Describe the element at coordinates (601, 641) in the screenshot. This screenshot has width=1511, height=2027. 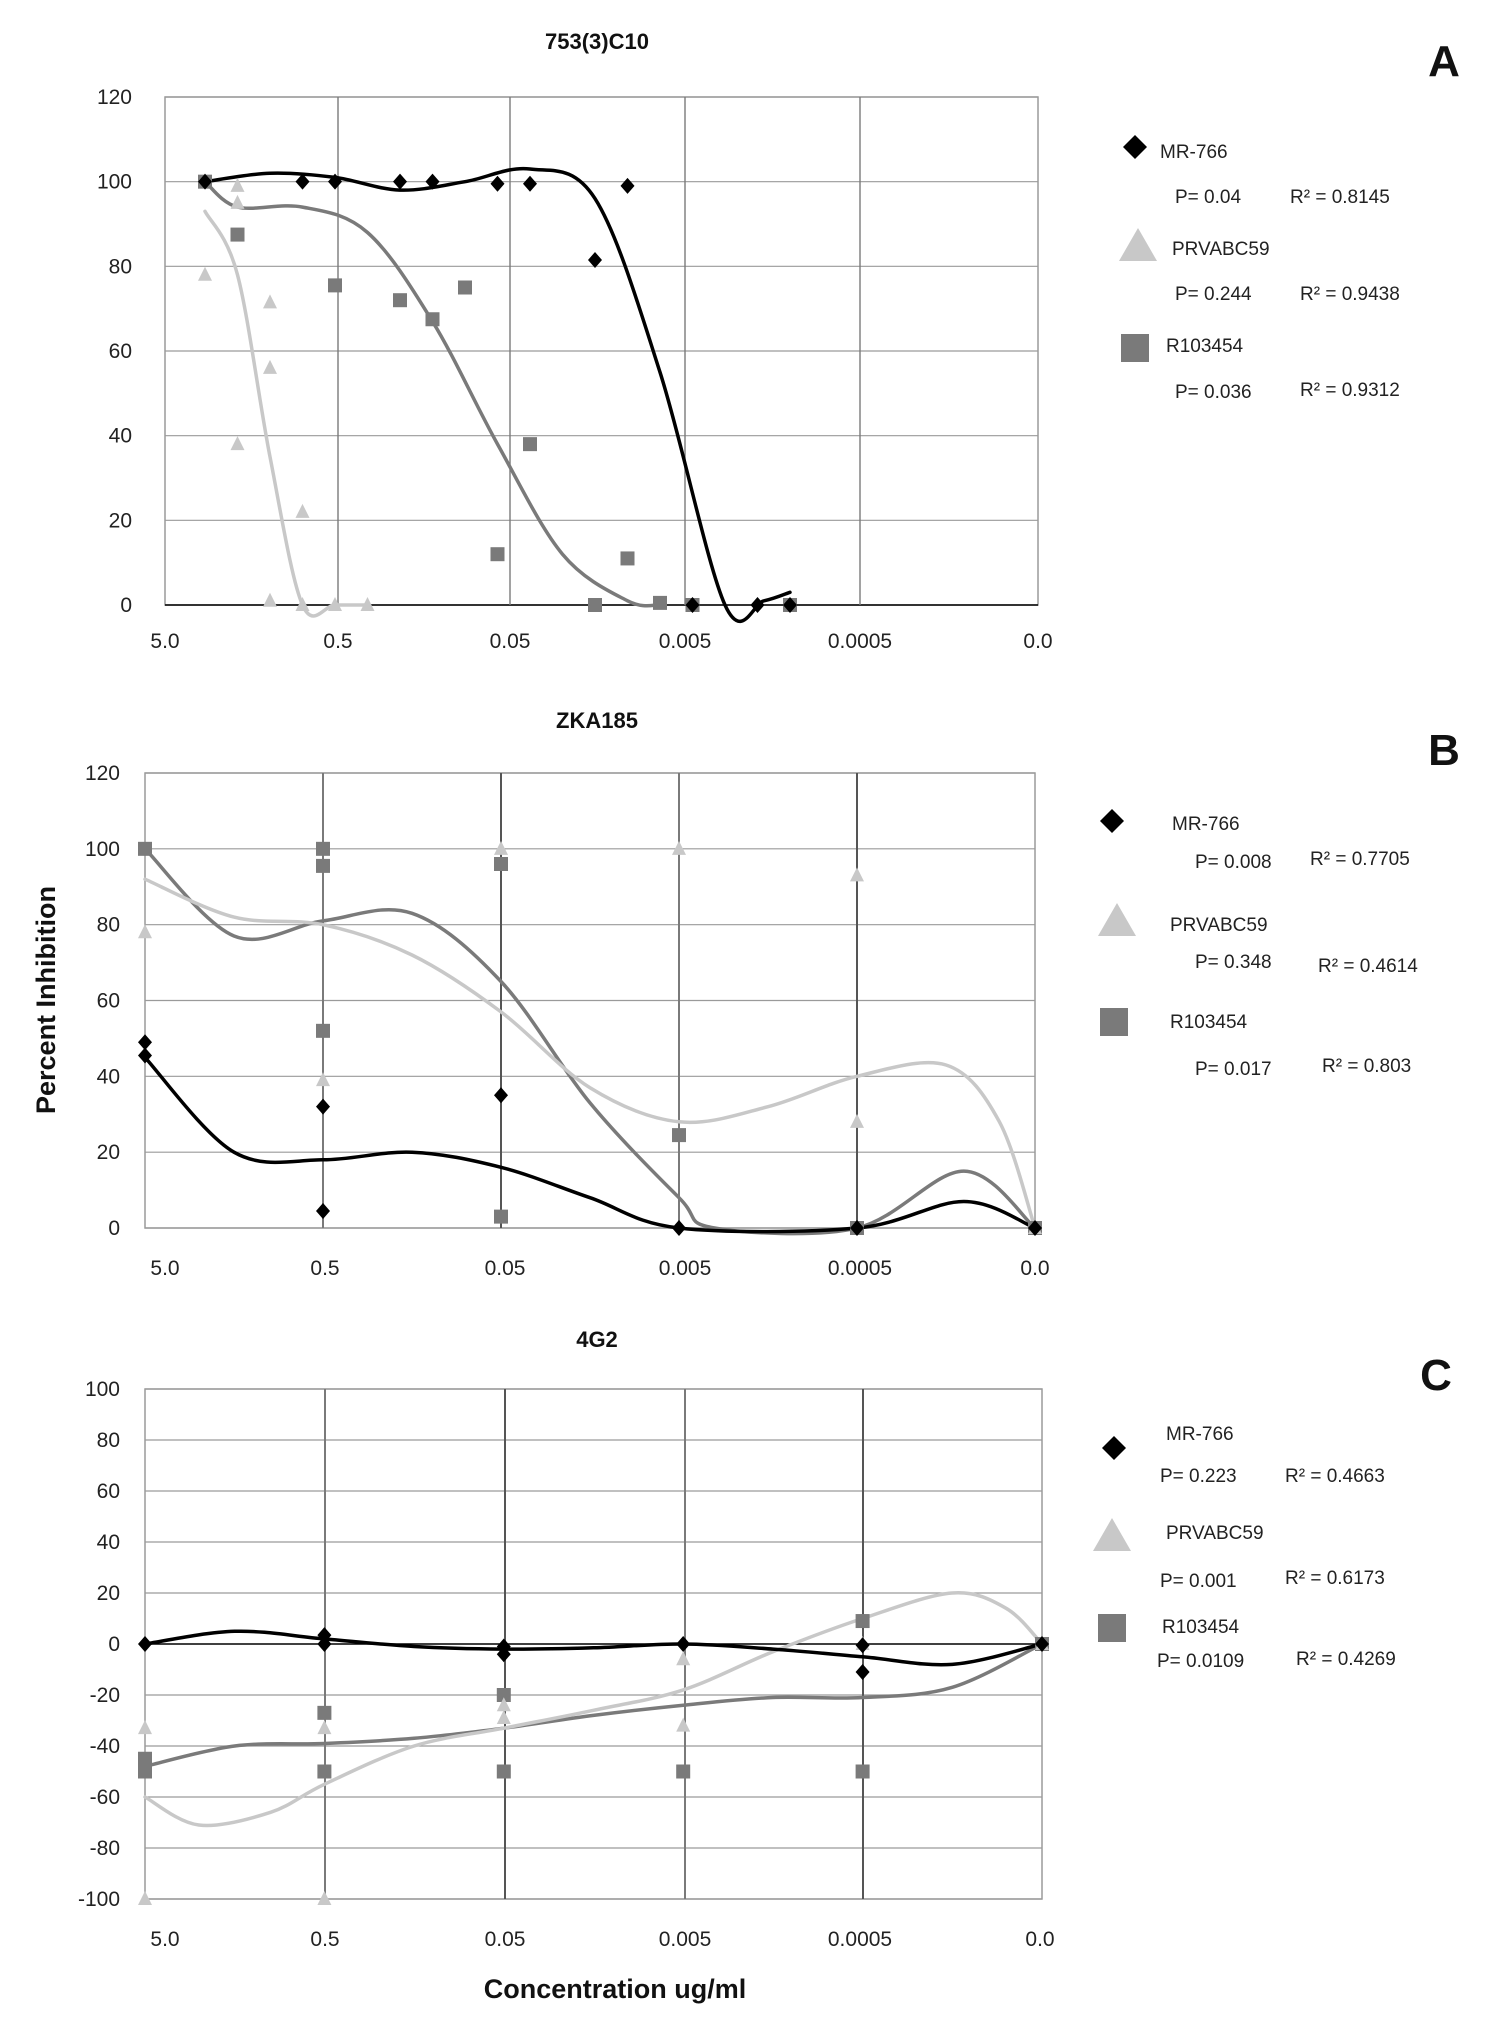
I see `panel-a-x-ticks: 5.0 0.5 0.05 0.005 0.0005 0.0` at that location.